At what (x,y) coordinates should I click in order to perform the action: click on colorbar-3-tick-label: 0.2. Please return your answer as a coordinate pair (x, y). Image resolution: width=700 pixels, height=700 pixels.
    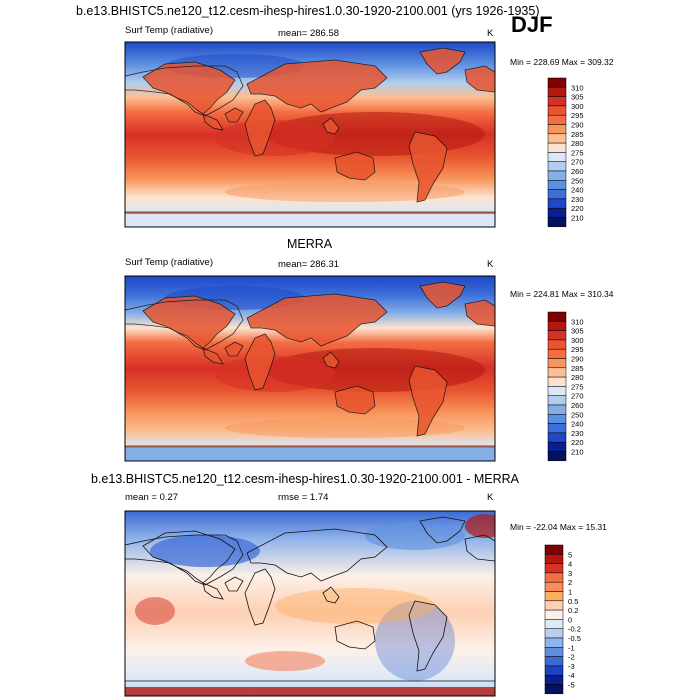
    Looking at the image, I should click on (573, 610).